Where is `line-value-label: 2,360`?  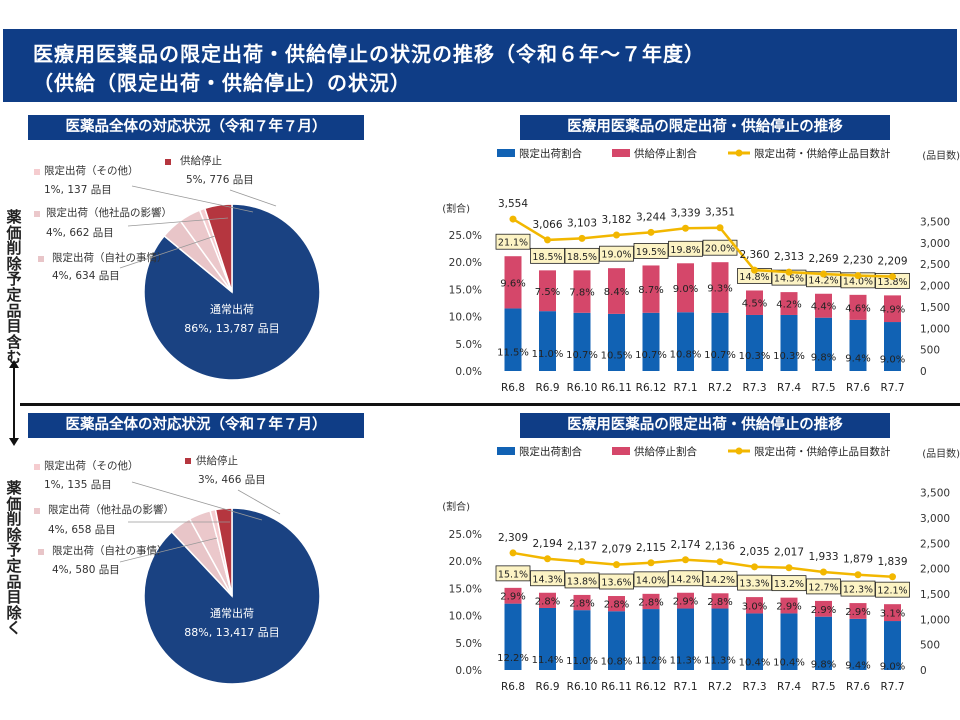 line-value-label: 2,360 is located at coordinates (754, 255).